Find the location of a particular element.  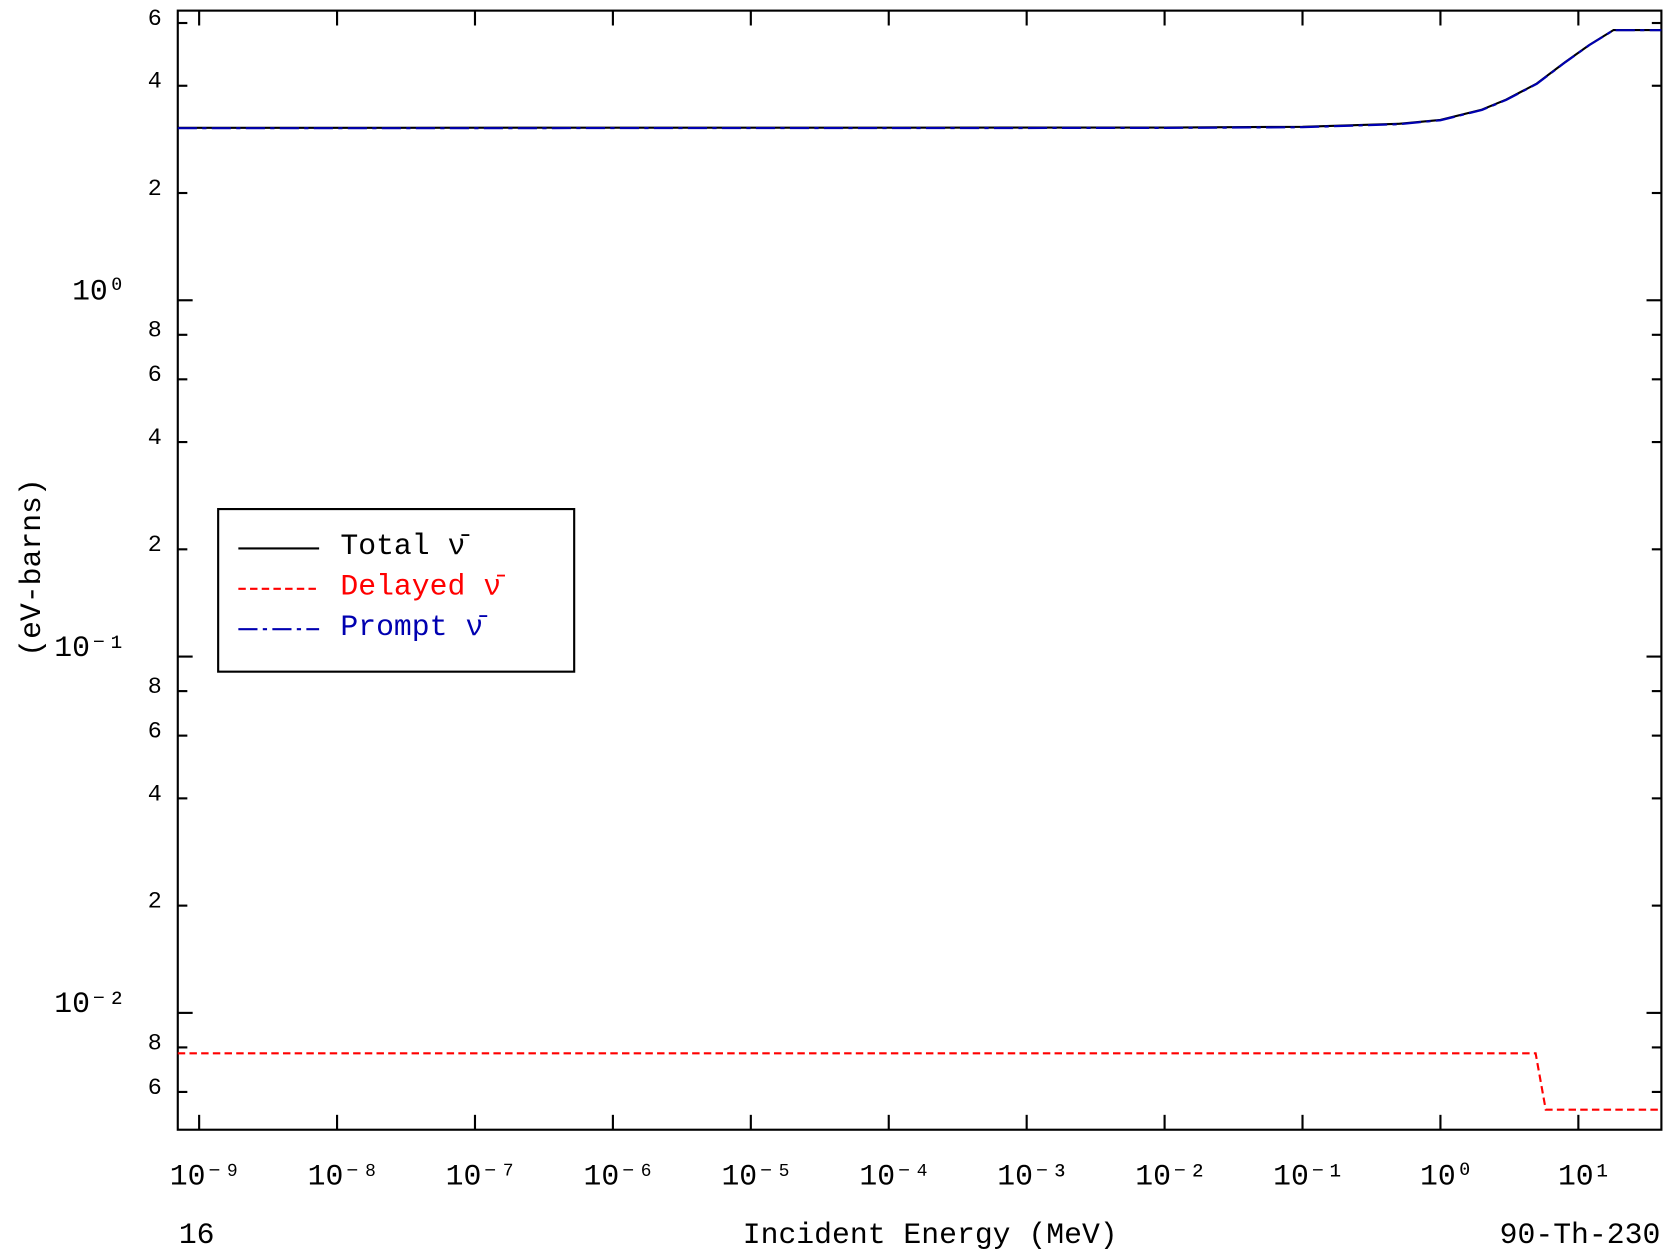

y-axis-label: (eV-barns) is located at coordinates (32, 567).